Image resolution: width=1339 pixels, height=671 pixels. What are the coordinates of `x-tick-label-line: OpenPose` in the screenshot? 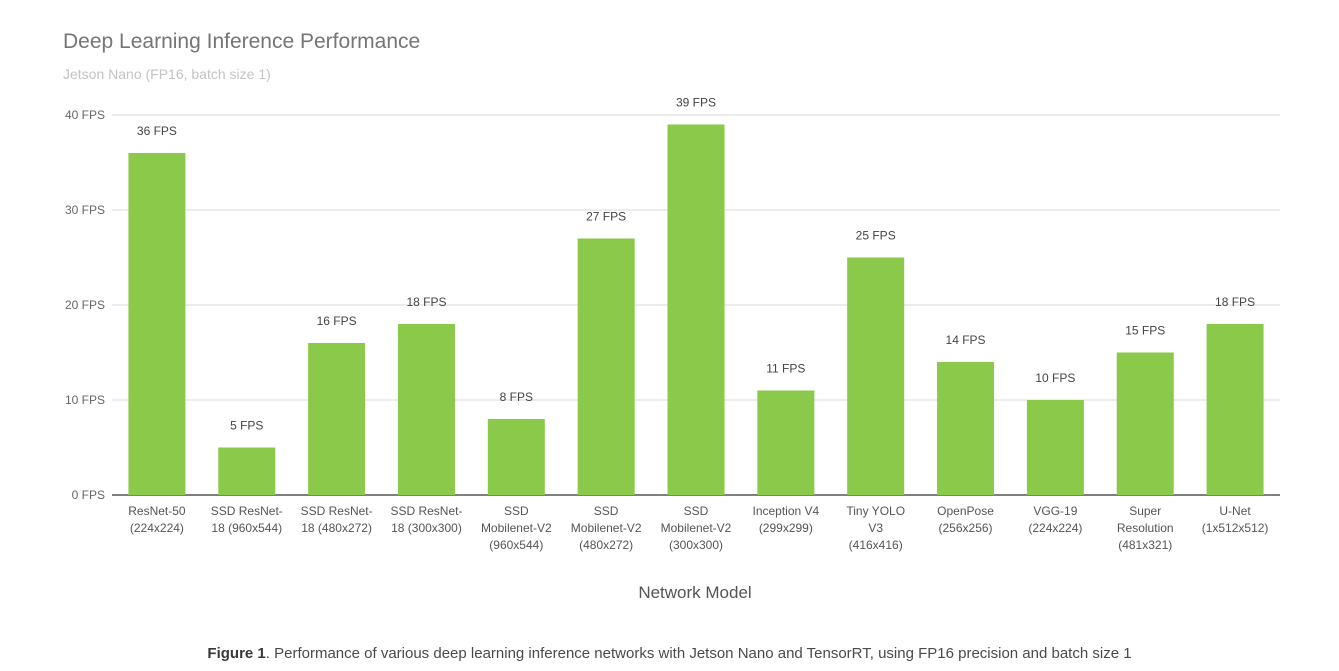 It's located at (965, 511).